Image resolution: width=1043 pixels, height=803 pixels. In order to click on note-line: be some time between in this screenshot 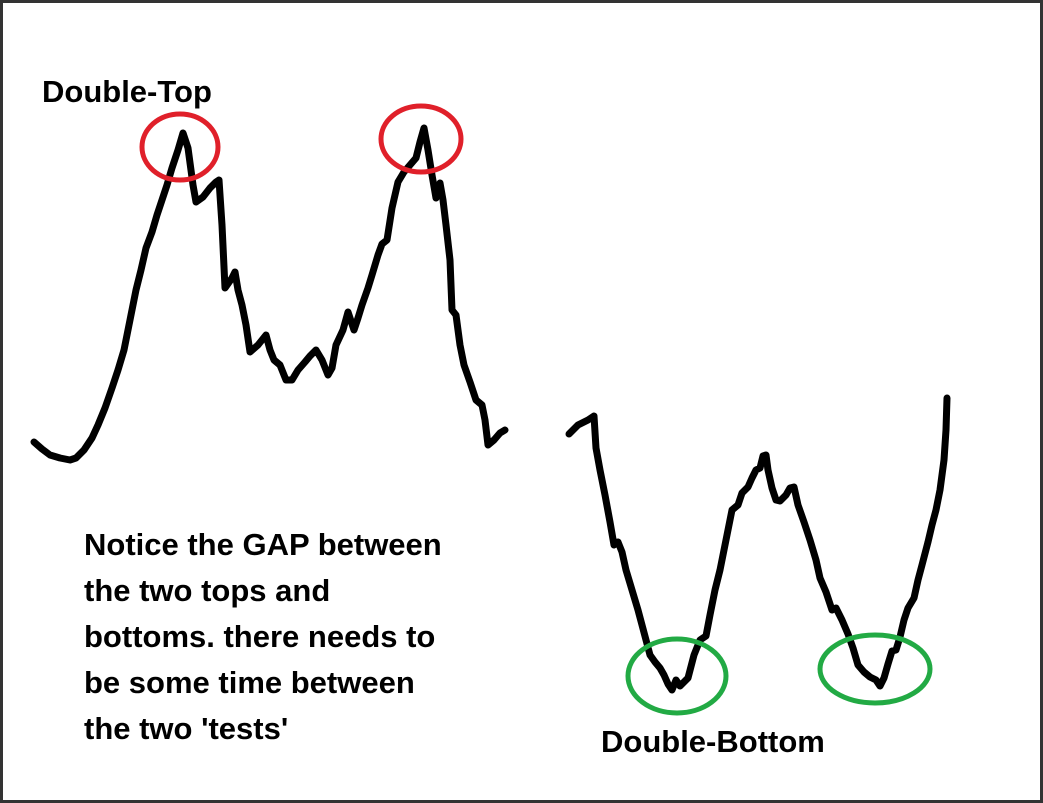, I will do `click(249, 682)`.